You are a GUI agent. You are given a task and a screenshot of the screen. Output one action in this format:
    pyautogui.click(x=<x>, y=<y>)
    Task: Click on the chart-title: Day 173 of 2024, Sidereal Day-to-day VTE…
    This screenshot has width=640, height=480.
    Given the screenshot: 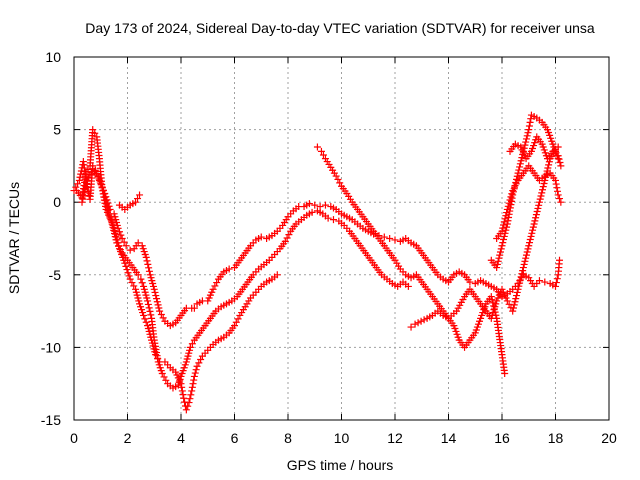 What is the action you would take?
    pyautogui.click(x=340, y=28)
    